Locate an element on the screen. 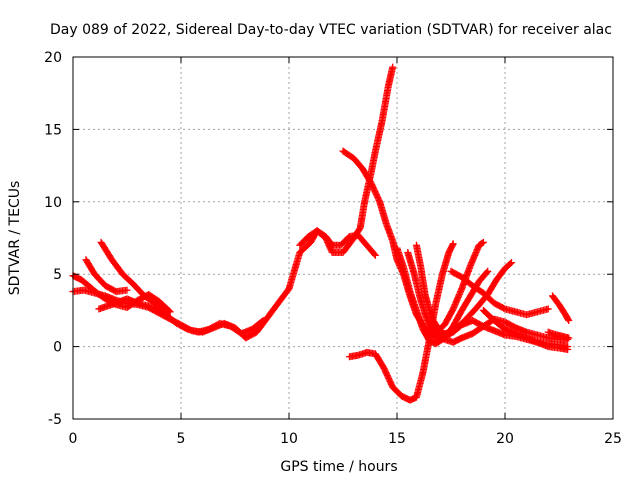 This screenshot has height=480, width=640. y-tick-label: 0 is located at coordinates (57, 348).